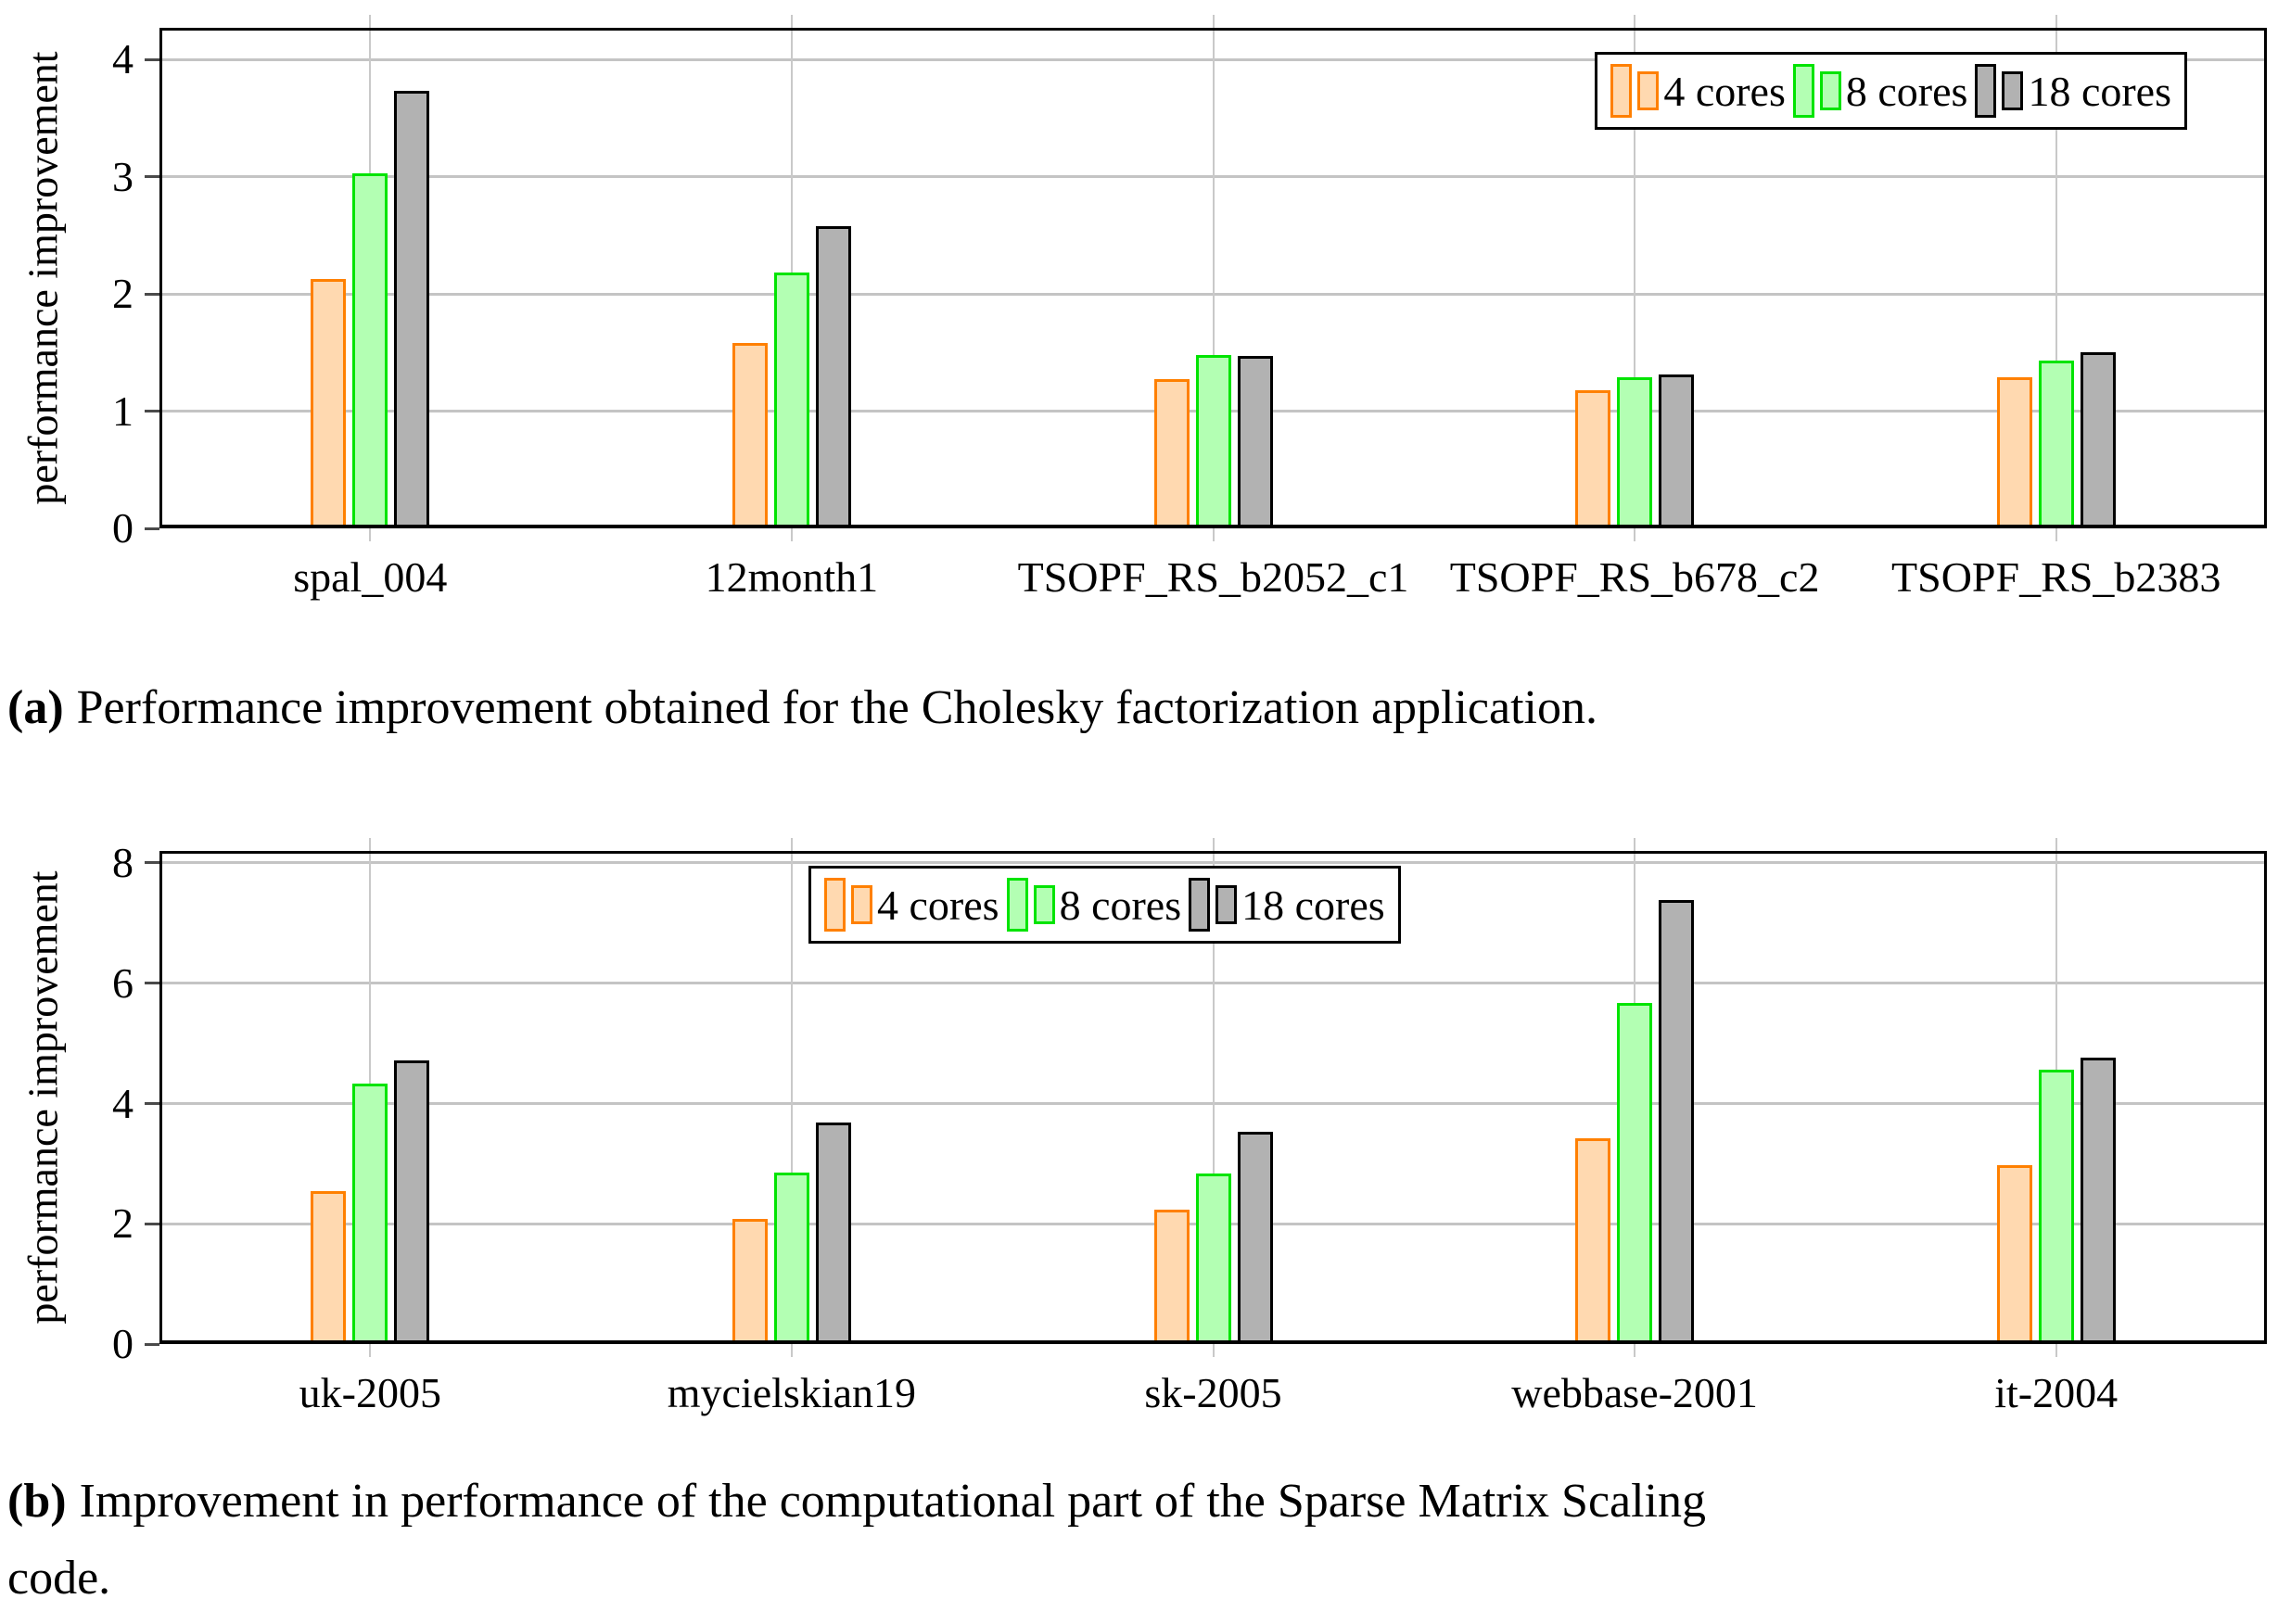 The height and width of the screenshot is (1624, 2278). What do you see at coordinates (1593, 1241) in the screenshot?
I see `bar-4-cores-webbase-2001` at bounding box center [1593, 1241].